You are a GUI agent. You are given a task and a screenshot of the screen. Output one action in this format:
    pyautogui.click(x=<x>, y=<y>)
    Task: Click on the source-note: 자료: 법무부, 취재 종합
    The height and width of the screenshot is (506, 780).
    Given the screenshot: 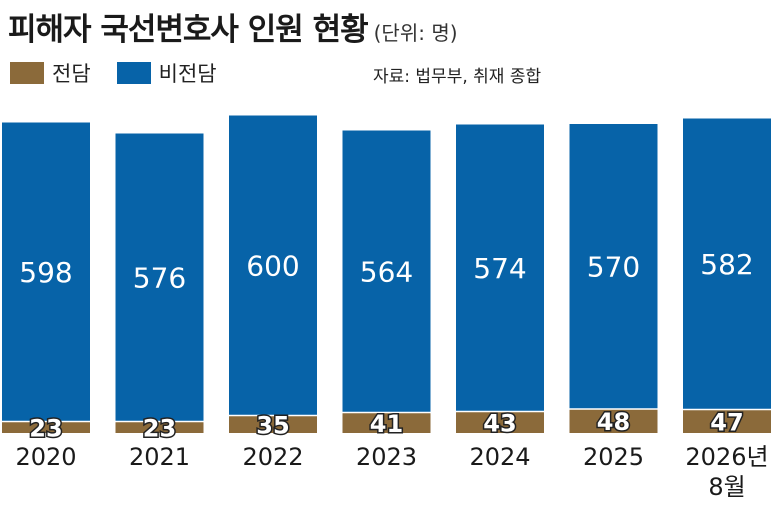 What is the action you would take?
    pyautogui.click(x=457, y=77)
    